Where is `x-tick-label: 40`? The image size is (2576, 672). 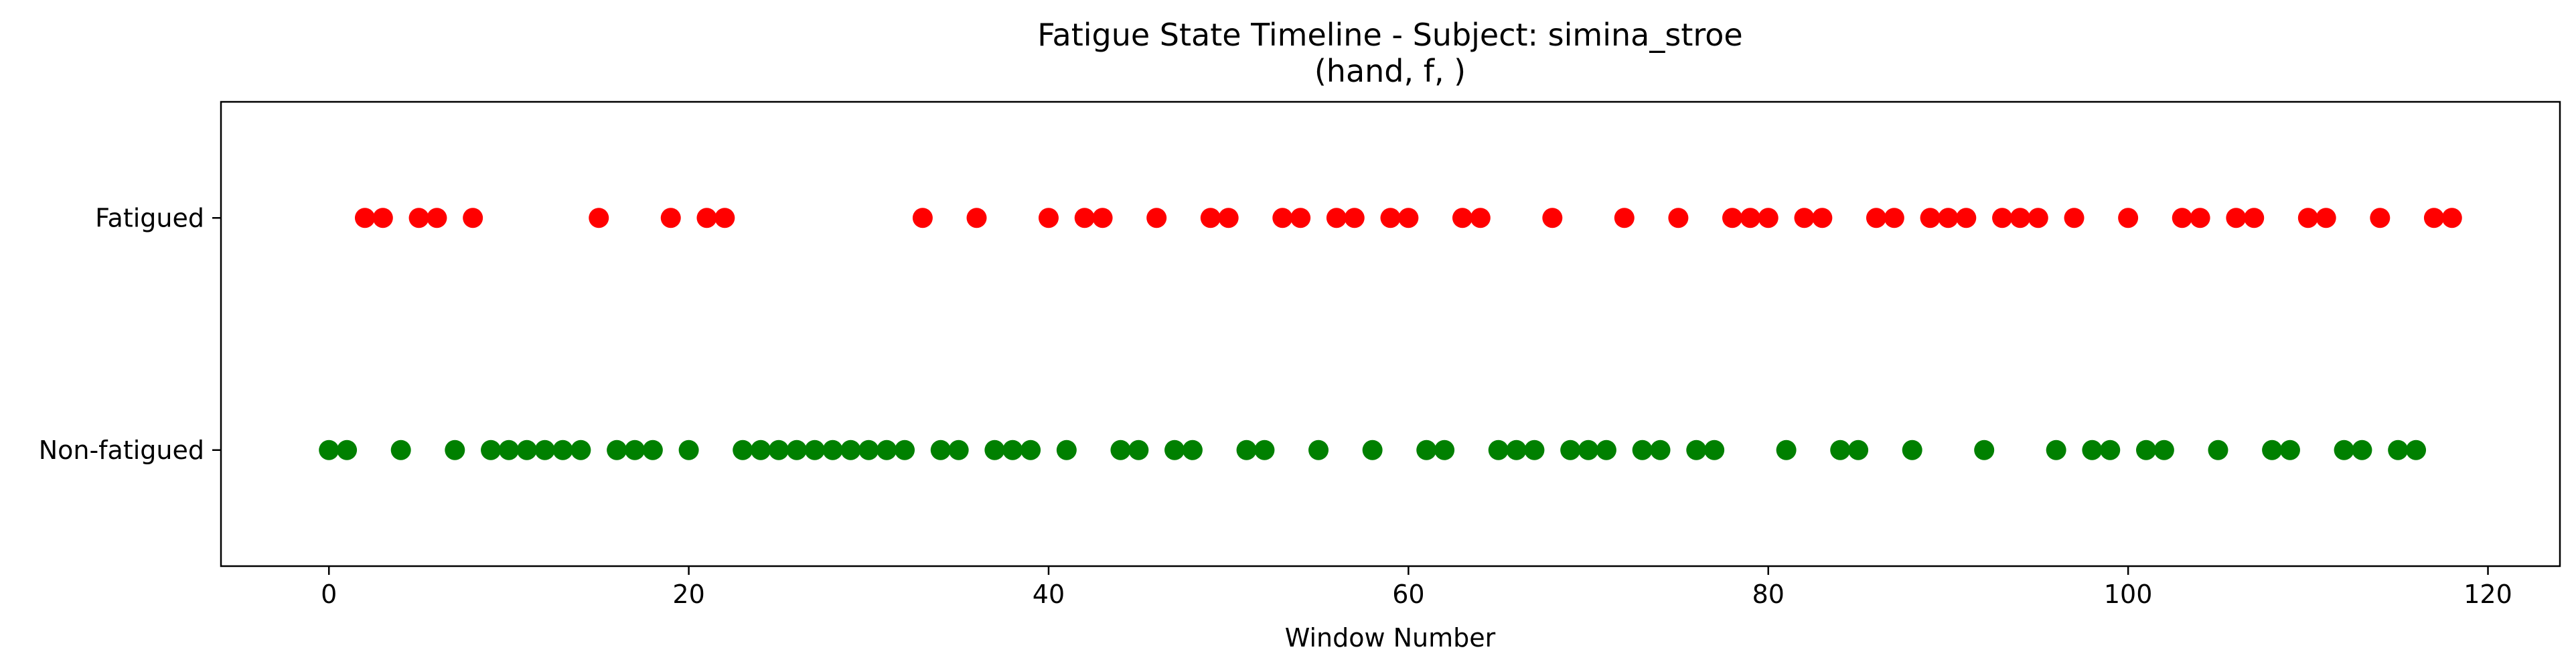 x-tick-label: 40 is located at coordinates (1049, 594).